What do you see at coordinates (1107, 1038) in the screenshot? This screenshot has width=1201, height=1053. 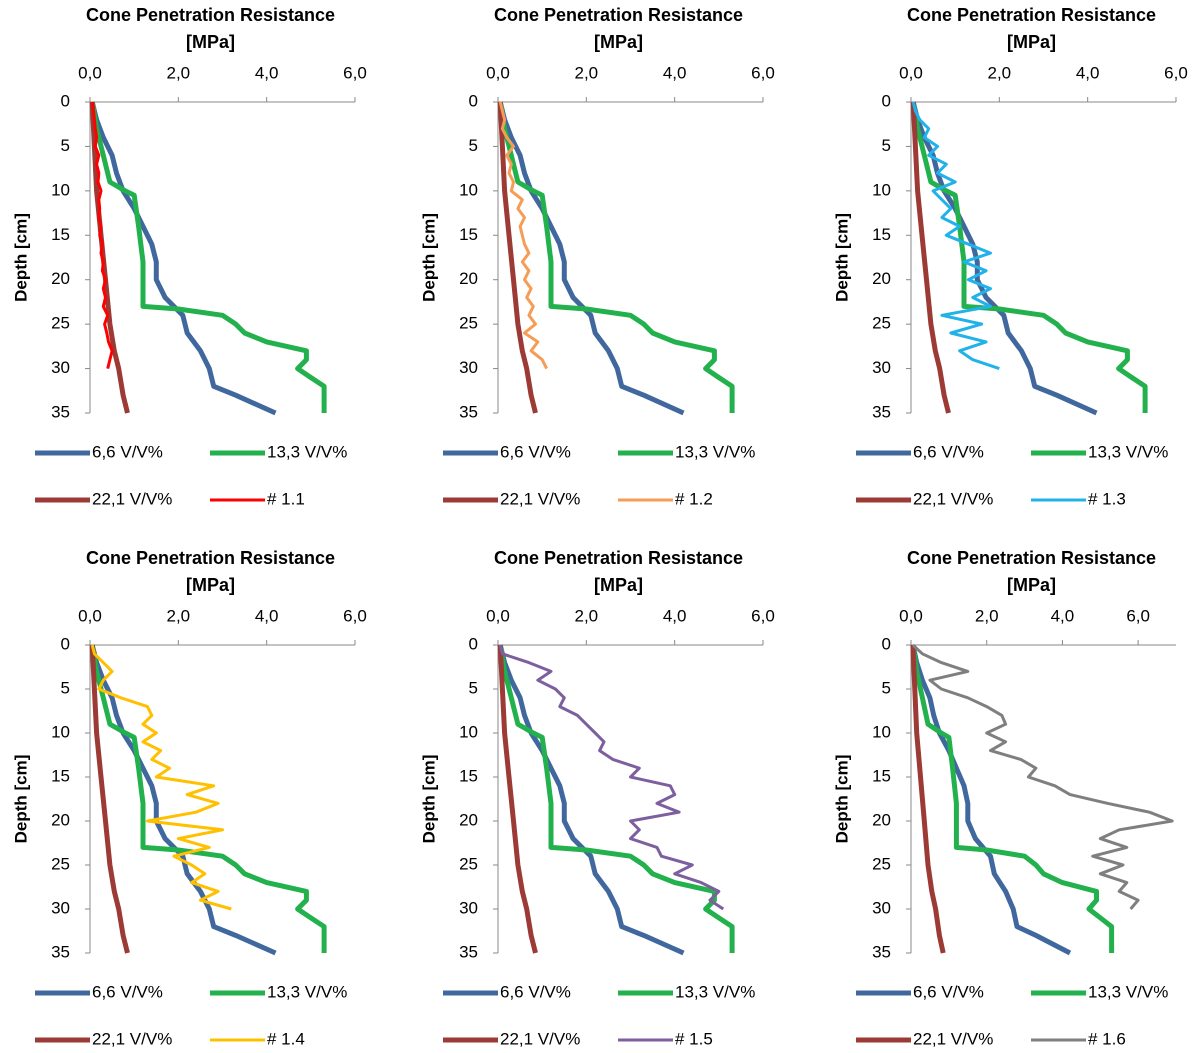 I see `legend-label: # 1.6` at bounding box center [1107, 1038].